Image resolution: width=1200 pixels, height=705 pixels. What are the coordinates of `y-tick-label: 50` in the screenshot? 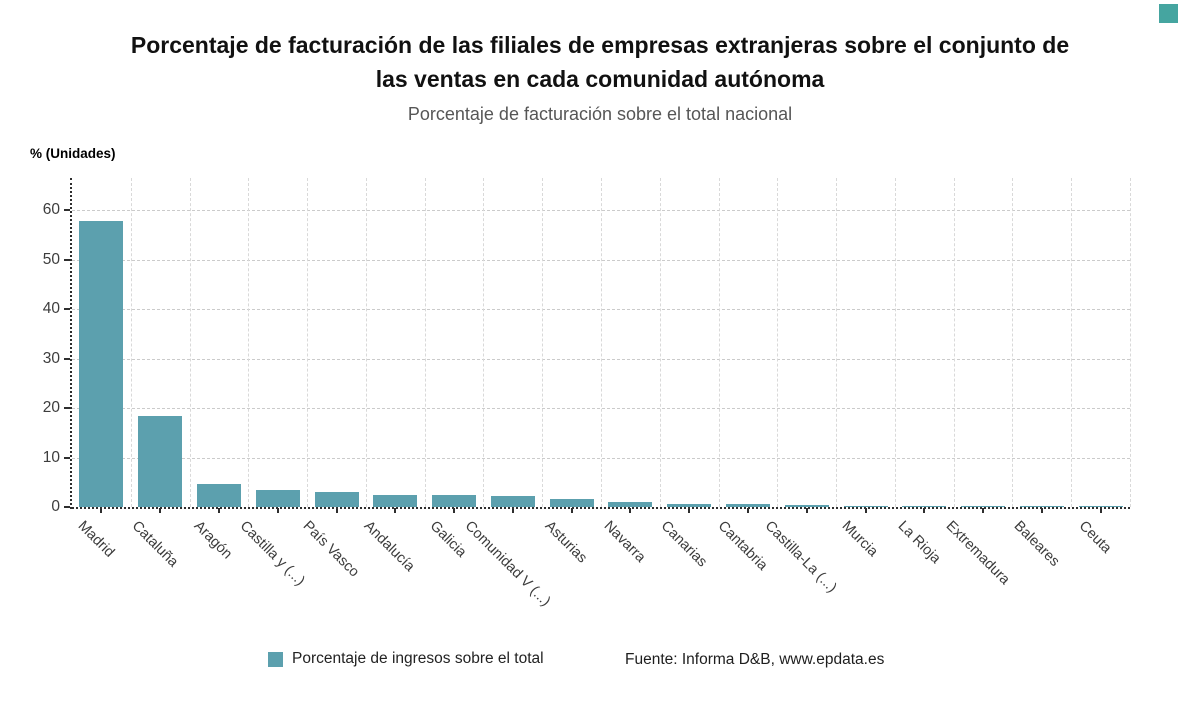 It's located at (51, 259).